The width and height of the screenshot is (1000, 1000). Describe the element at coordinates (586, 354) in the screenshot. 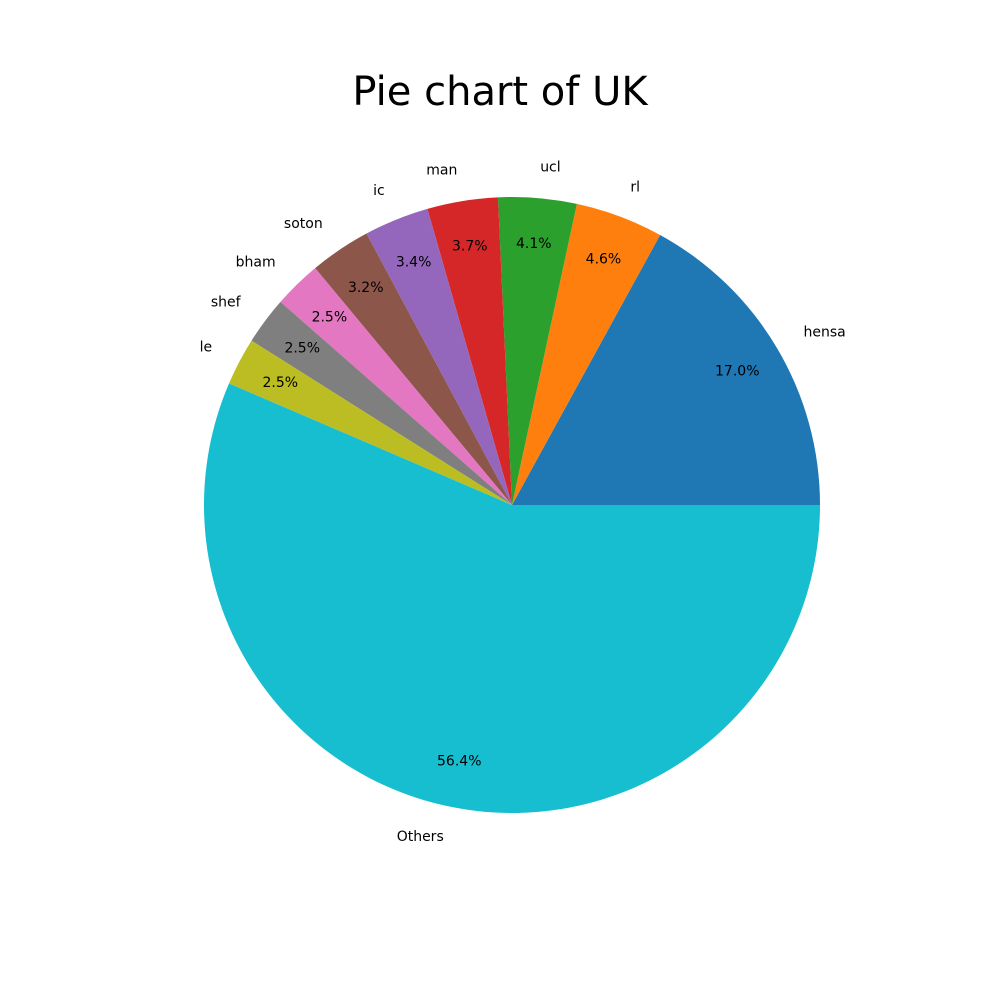

I see `pie-slice-rl` at that location.